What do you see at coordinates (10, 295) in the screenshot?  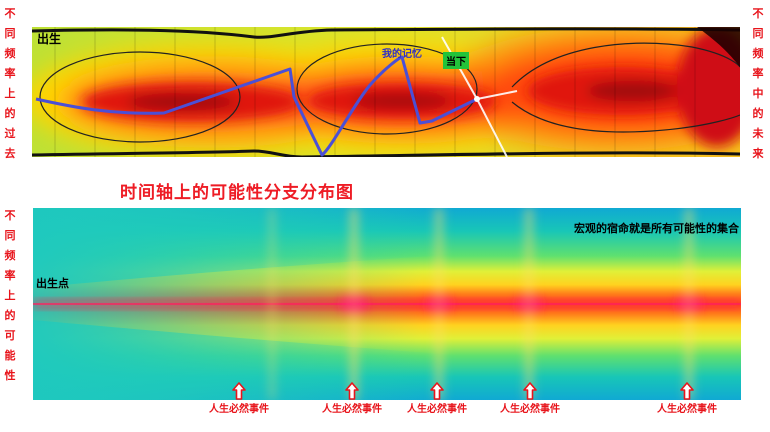 I see `left-label-possibilities: 不同频率上的可能性` at bounding box center [10, 295].